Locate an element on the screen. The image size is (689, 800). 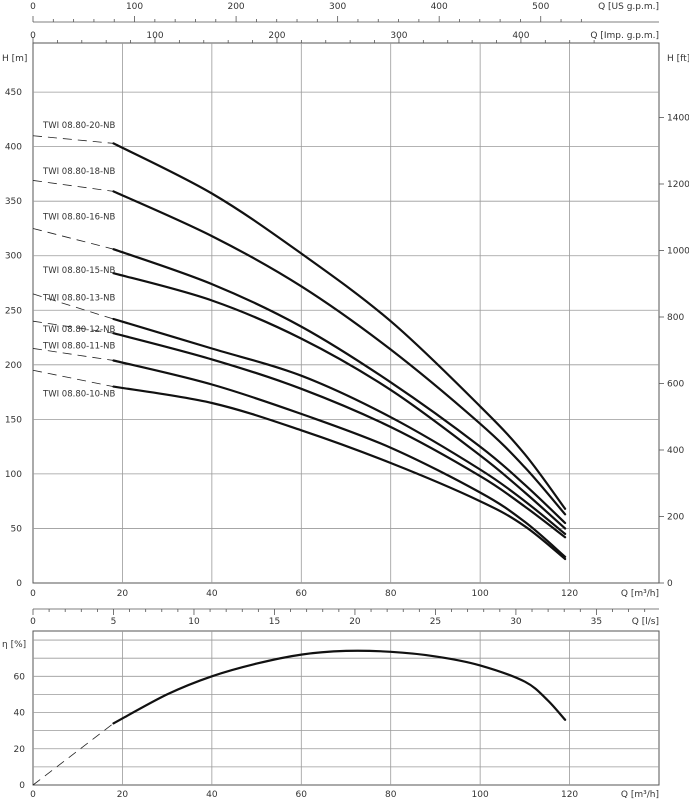
us-gpm-tick-label: 100 is located at coordinates (134, 7).